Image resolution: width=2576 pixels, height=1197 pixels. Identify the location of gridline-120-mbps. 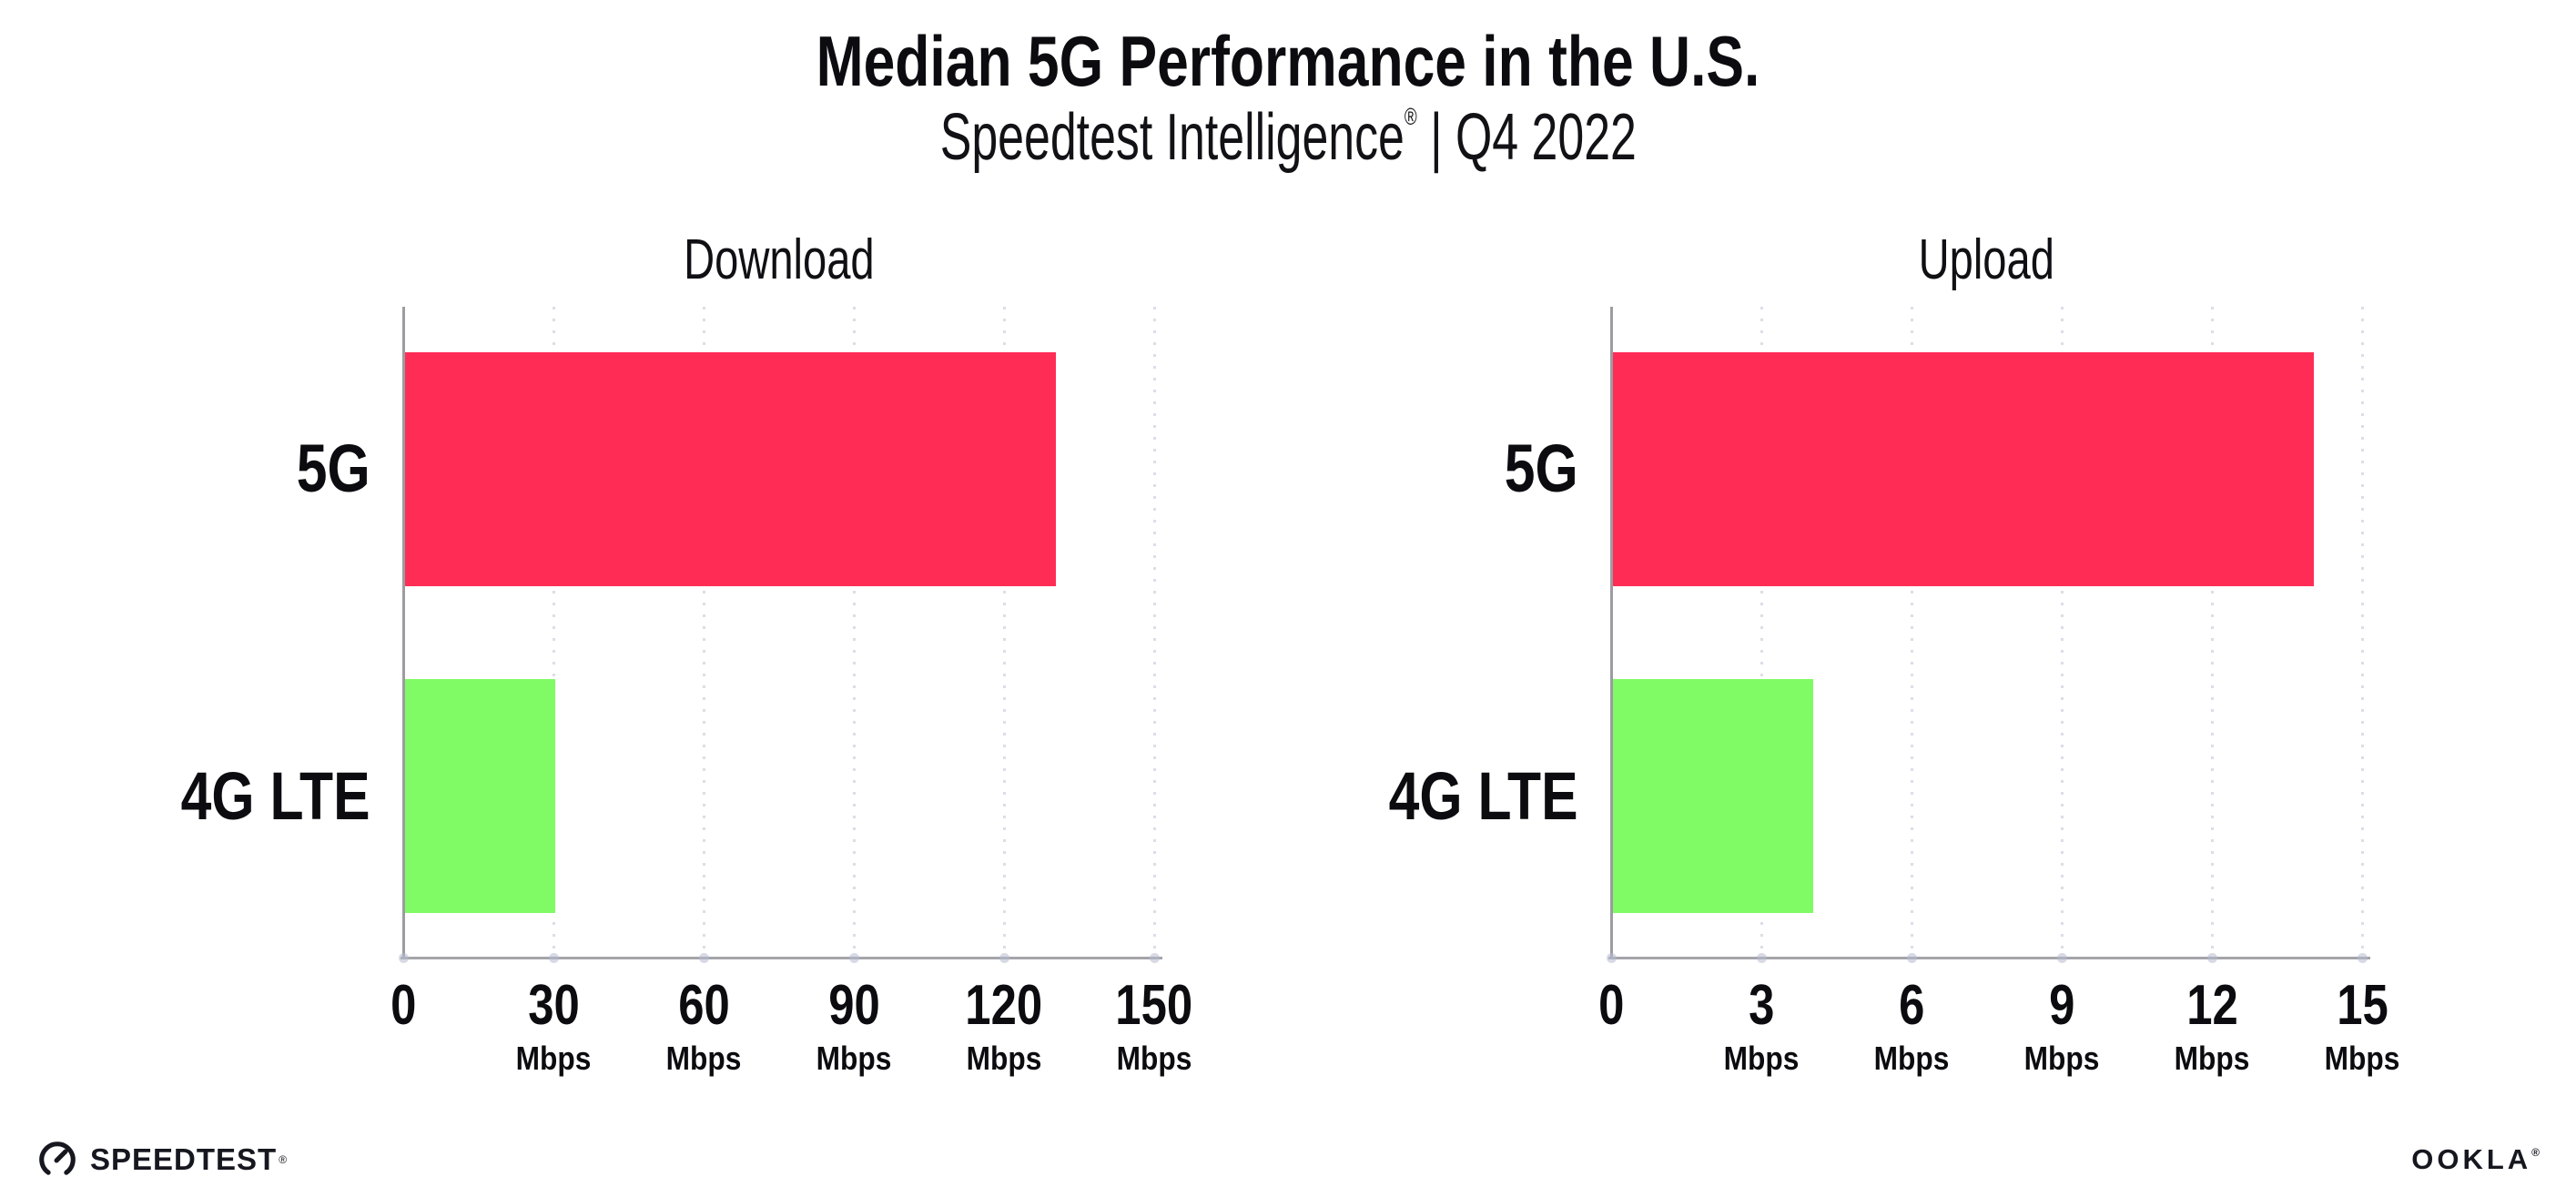
(1004, 633).